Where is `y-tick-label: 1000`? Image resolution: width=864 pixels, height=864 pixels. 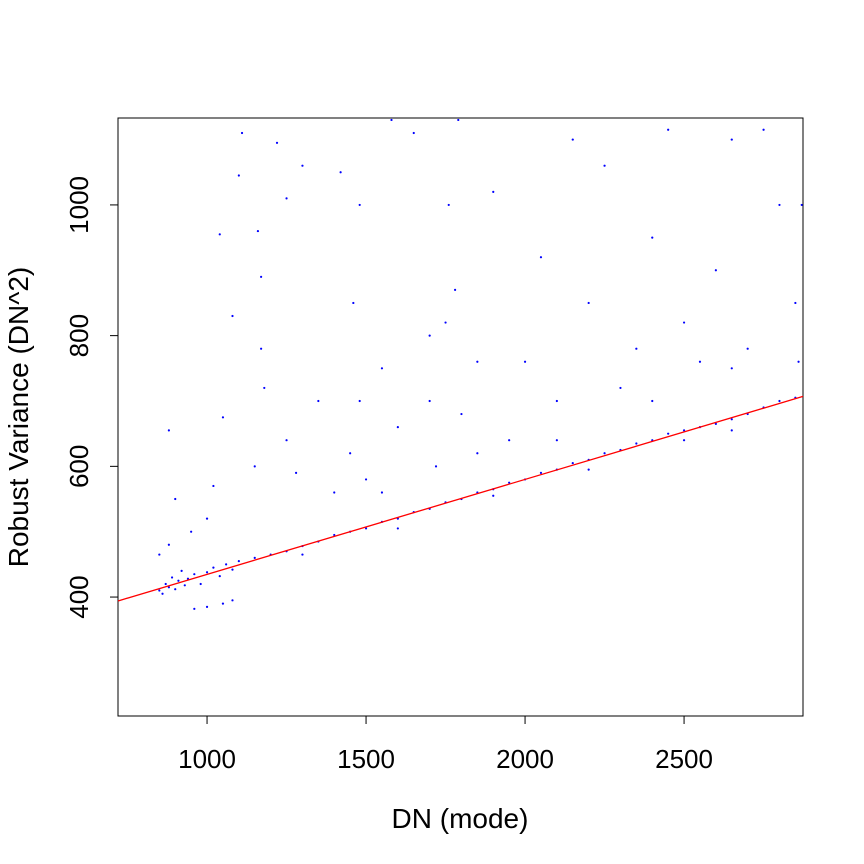
y-tick-label: 1000 is located at coordinates (79, 205).